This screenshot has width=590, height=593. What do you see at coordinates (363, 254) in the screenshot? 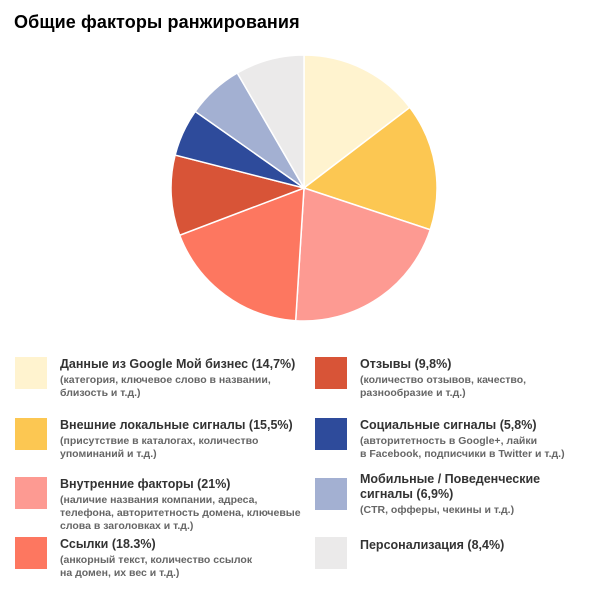
I see `pie-slice-onpage` at bounding box center [363, 254].